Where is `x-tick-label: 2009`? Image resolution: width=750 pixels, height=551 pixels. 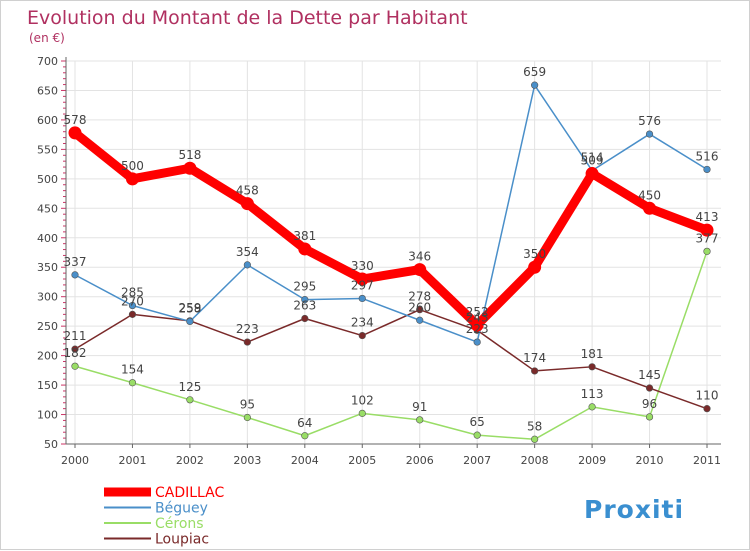
x-tick-label: 2009 is located at coordinates (592, 460).